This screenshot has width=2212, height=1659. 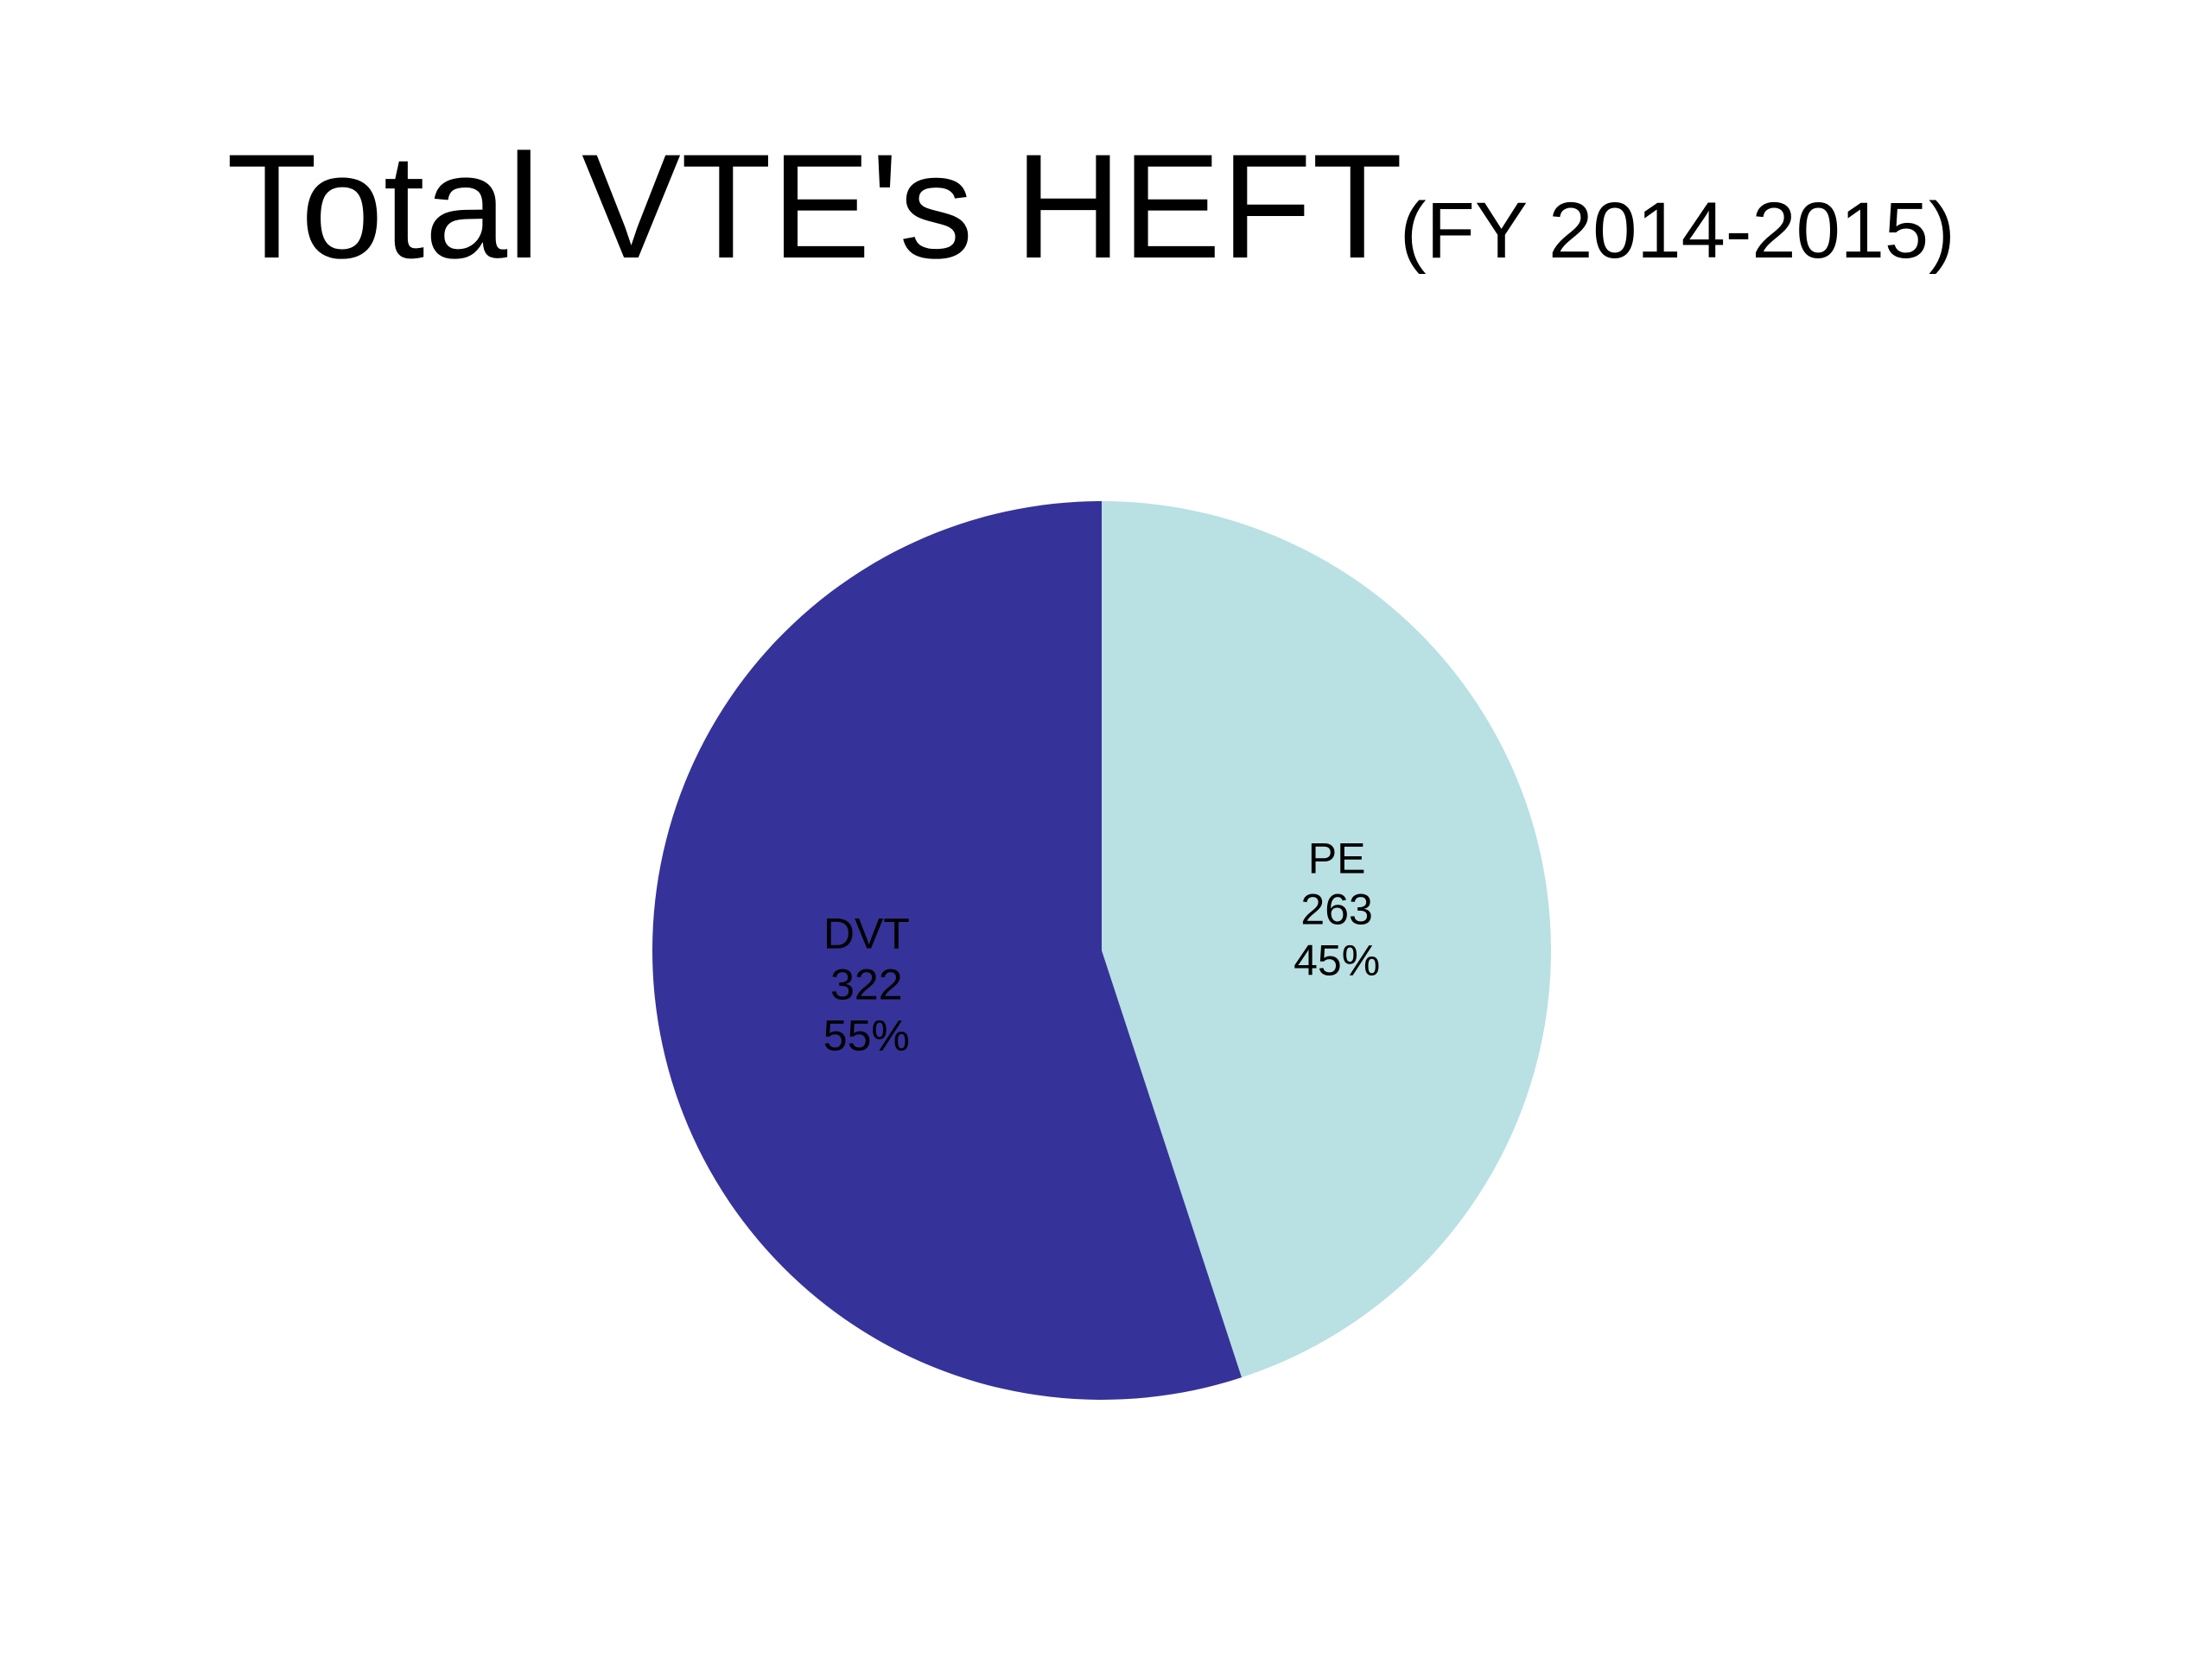 What do you see at coordinates (814, 206) in the screenshot?
I see `chart-title: Total VTE's HEFT` at bounding box center [814, 206].